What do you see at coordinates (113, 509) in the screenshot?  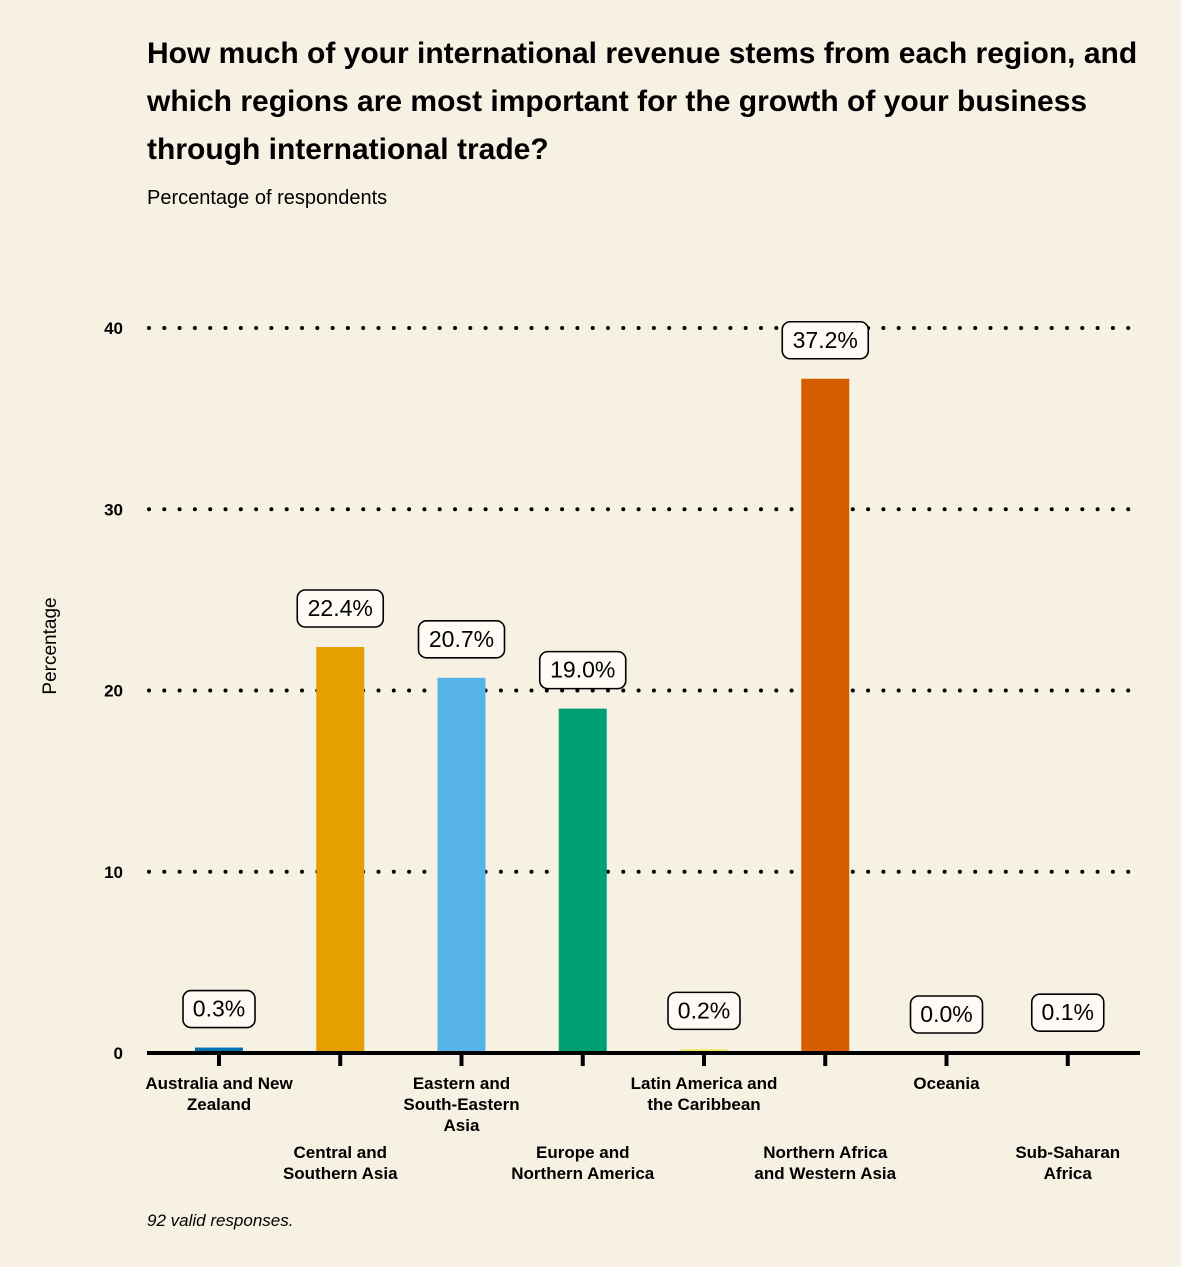 I see `y-tick-label: 30` at bounding box center [113, 509].